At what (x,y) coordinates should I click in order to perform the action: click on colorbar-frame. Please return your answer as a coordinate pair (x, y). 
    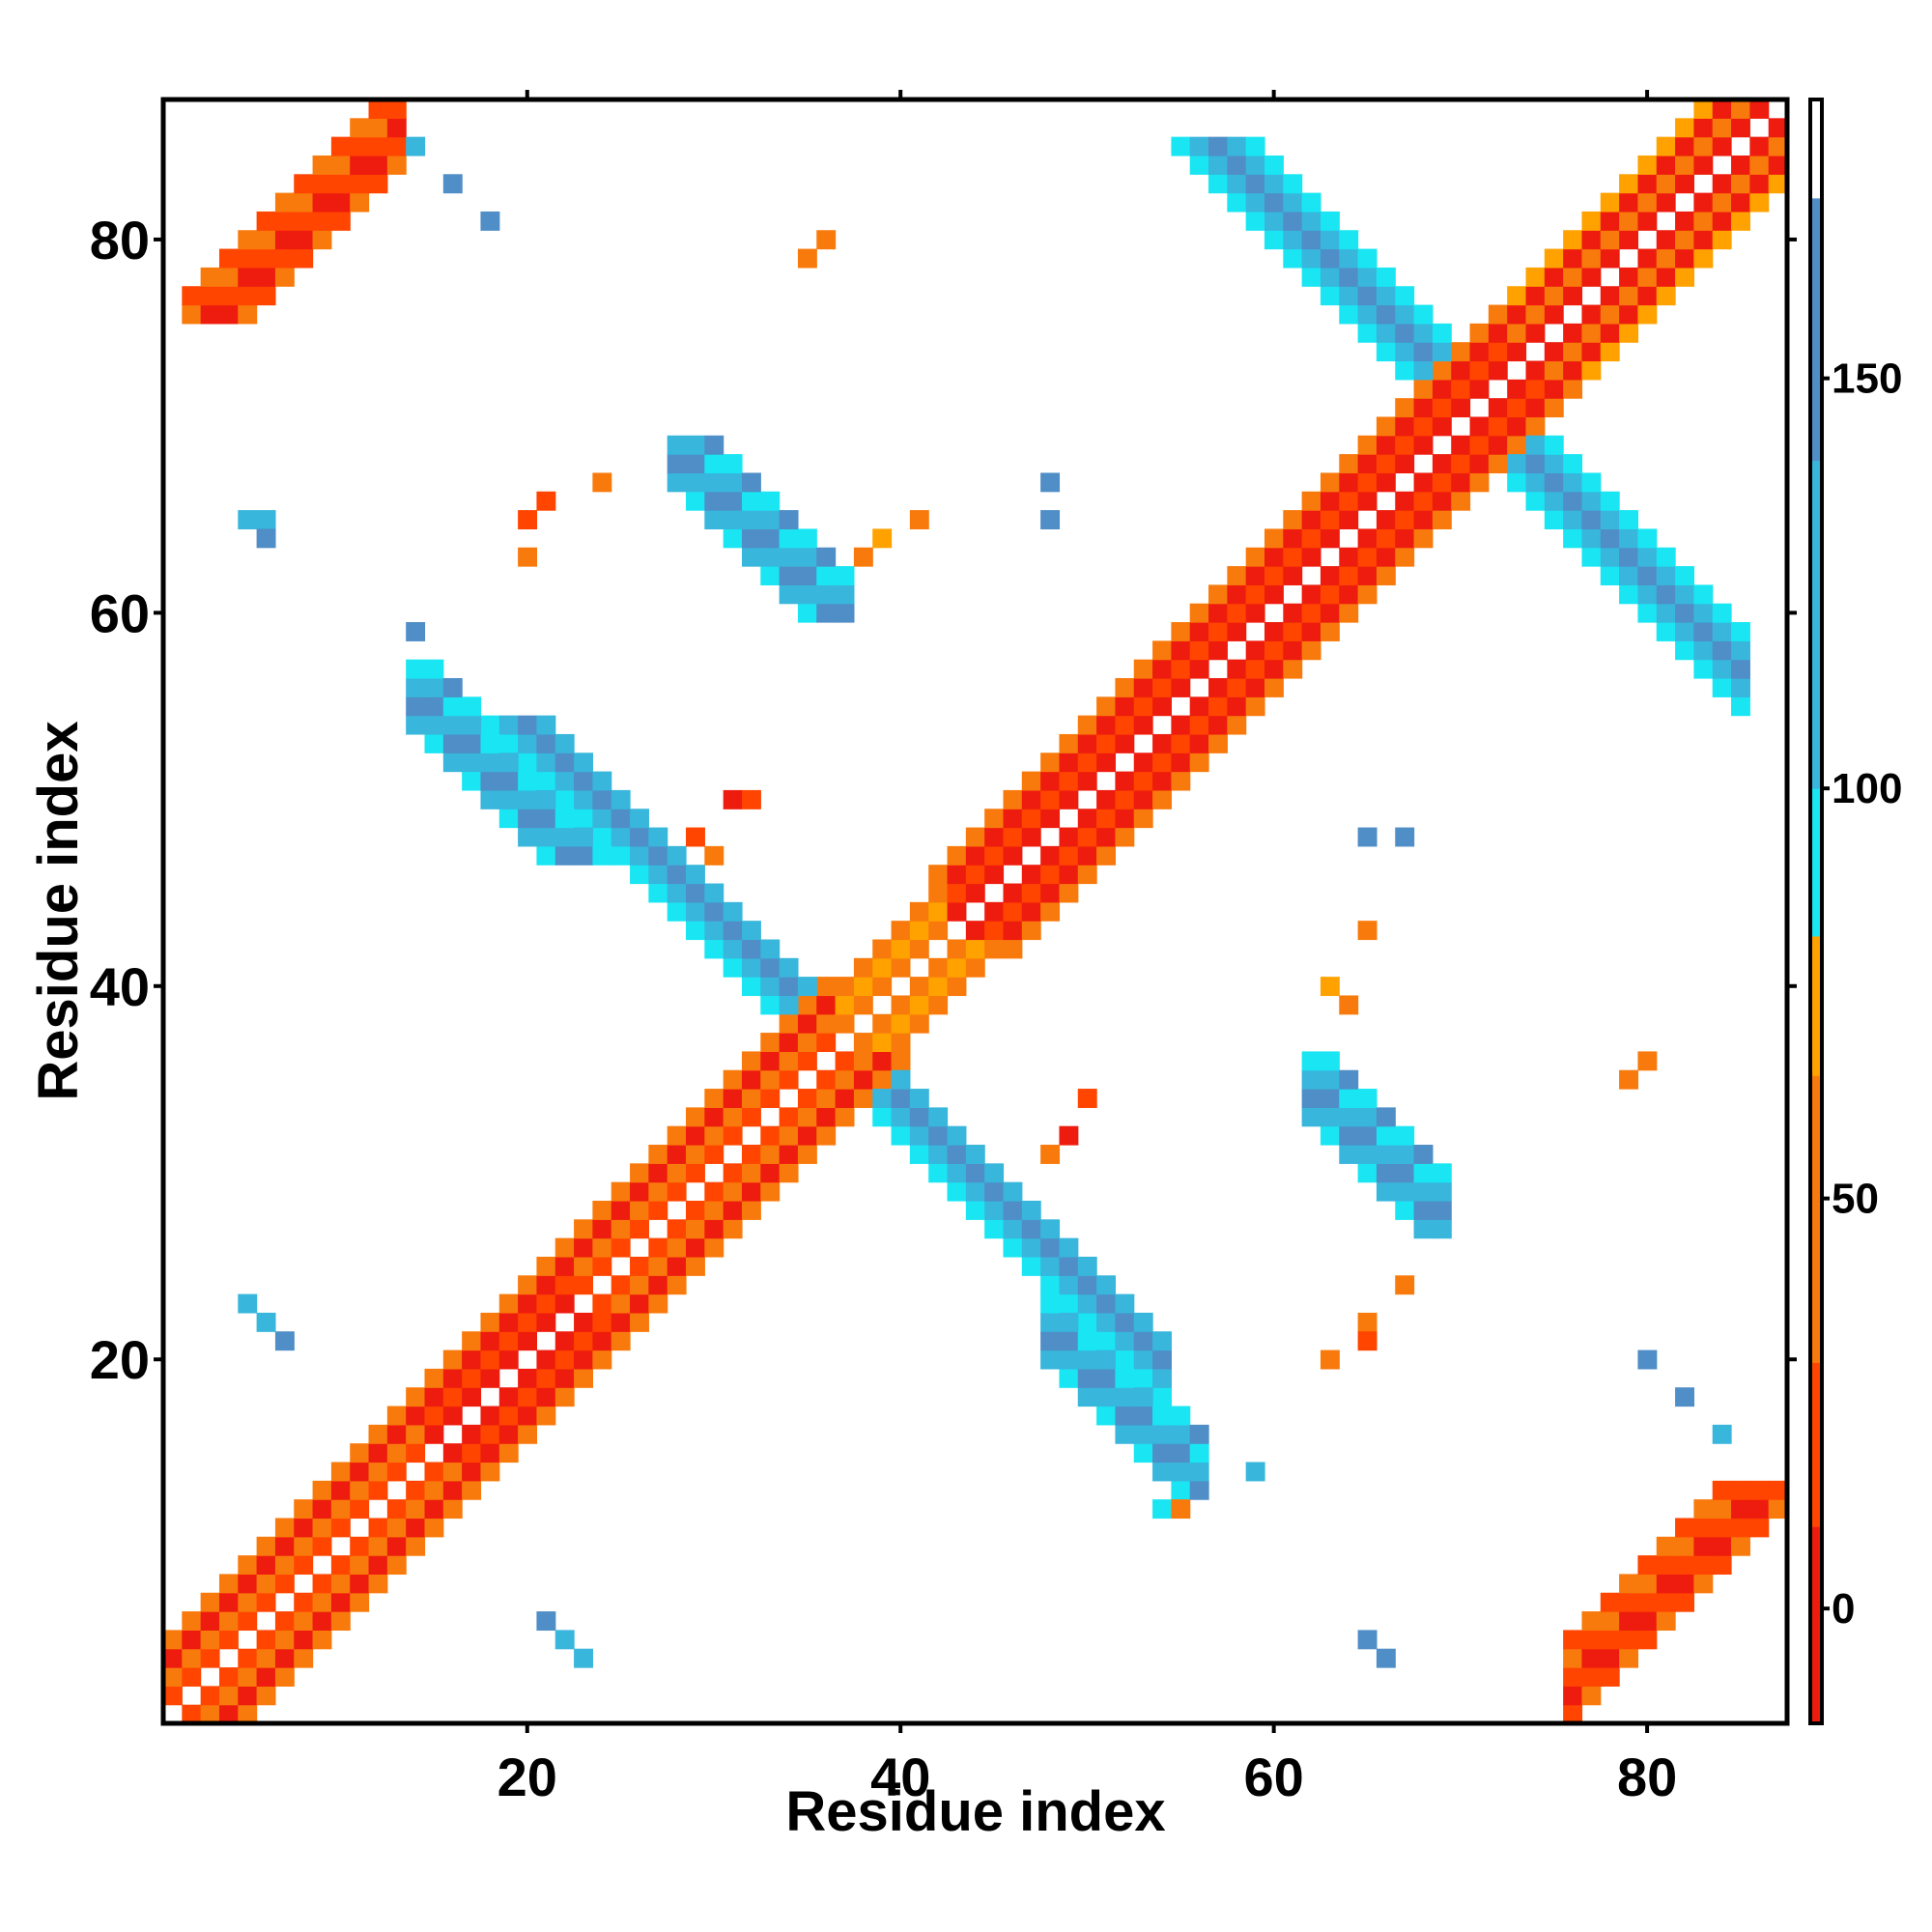
    Looking at the image, I should click on (1816, 911).